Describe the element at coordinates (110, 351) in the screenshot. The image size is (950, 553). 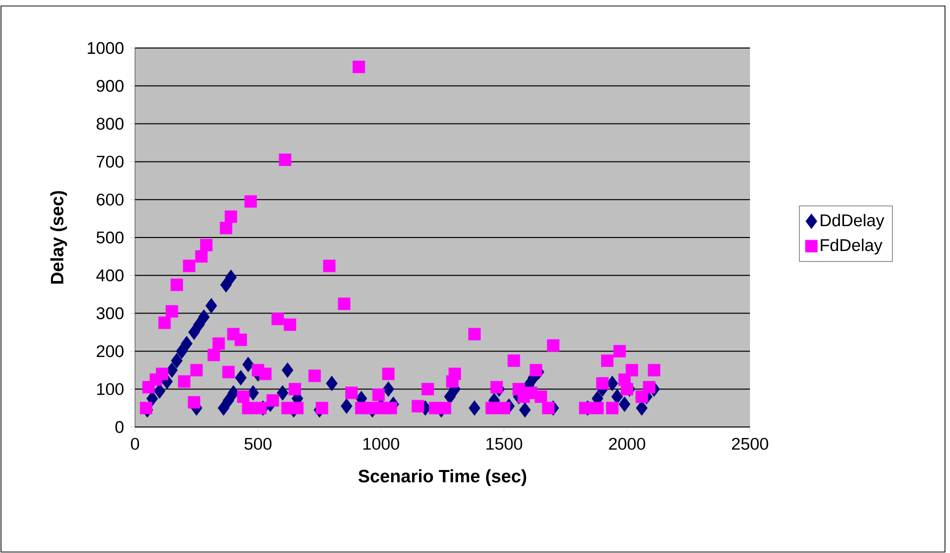
I see `y-tick-label: 200` at that location.